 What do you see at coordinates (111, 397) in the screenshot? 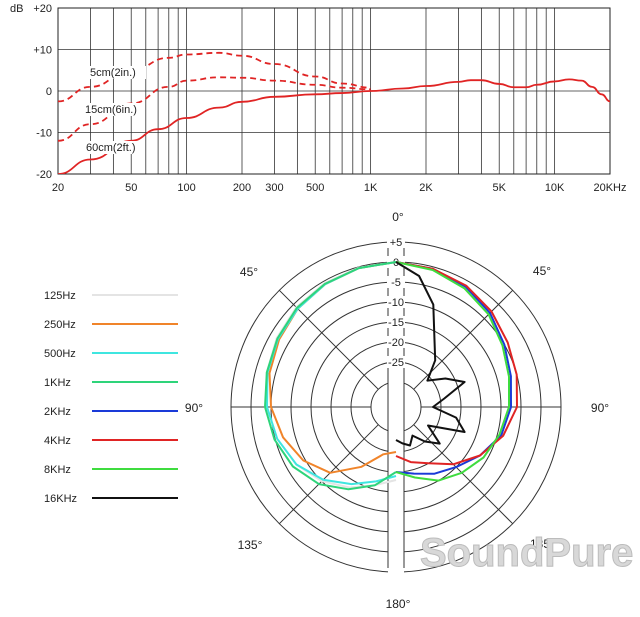
I see `polar-legend: 125Hz 250Hz 500Hz 1KHz 2KHz 4KHz 8KHz 16KHz` at bounding box center [111, 397].